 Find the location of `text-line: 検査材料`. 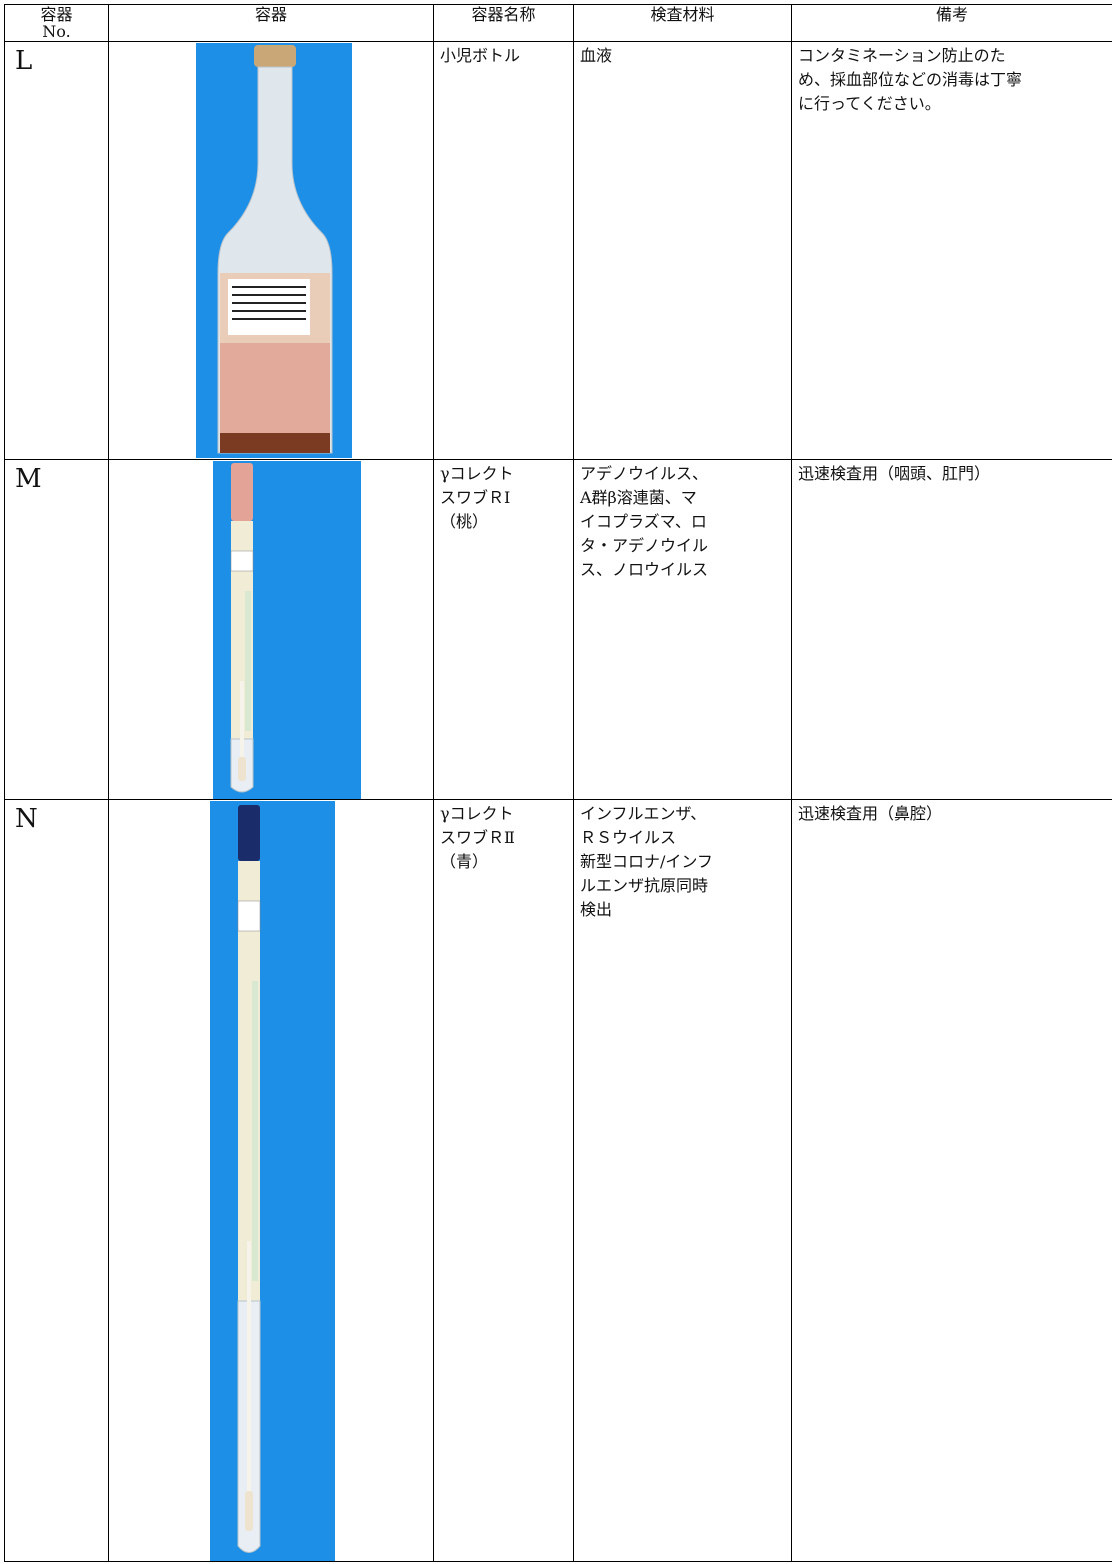

text-line: 検査材料 is located at coordinates (682, 14).